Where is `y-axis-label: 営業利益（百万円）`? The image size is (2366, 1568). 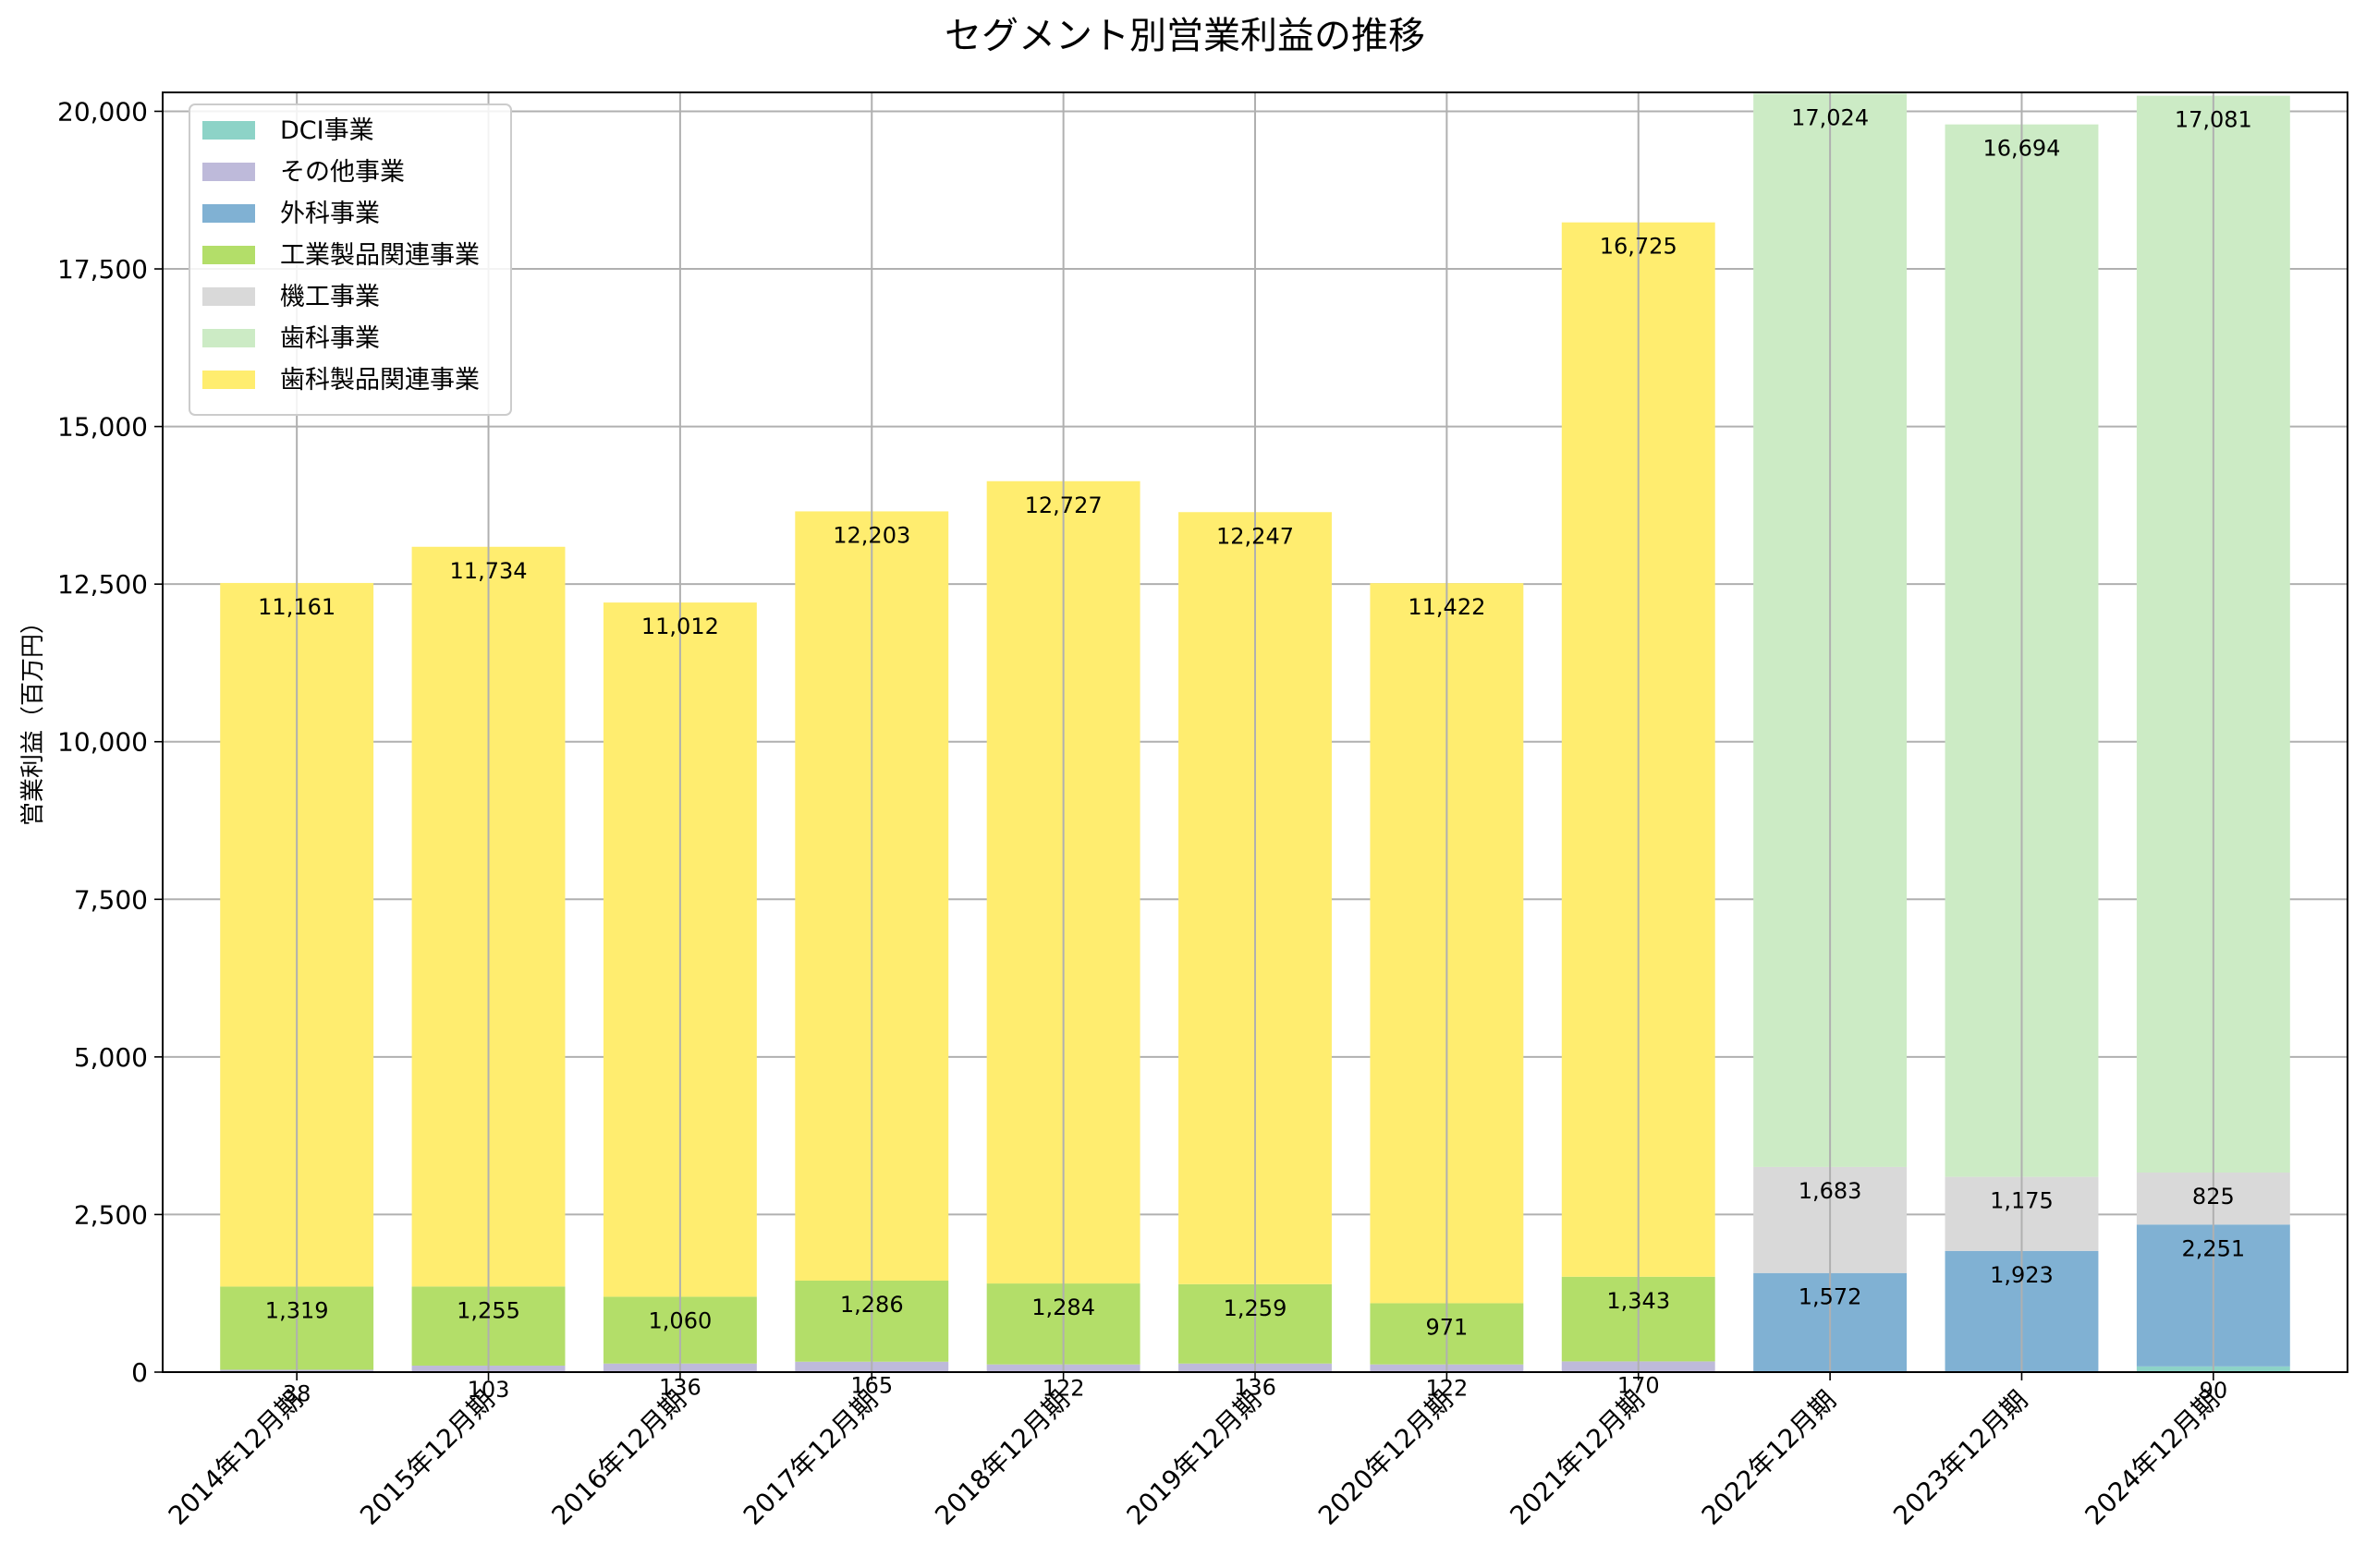 y-axis-label: 営業利益（百万円） is located at coordinates (33, 718).